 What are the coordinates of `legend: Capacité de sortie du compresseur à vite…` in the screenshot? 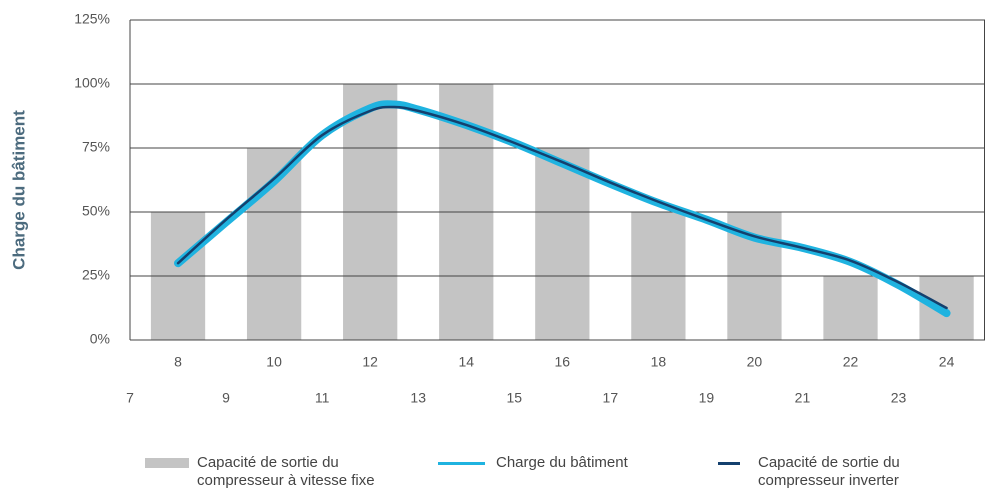 It's located at (493, 474).